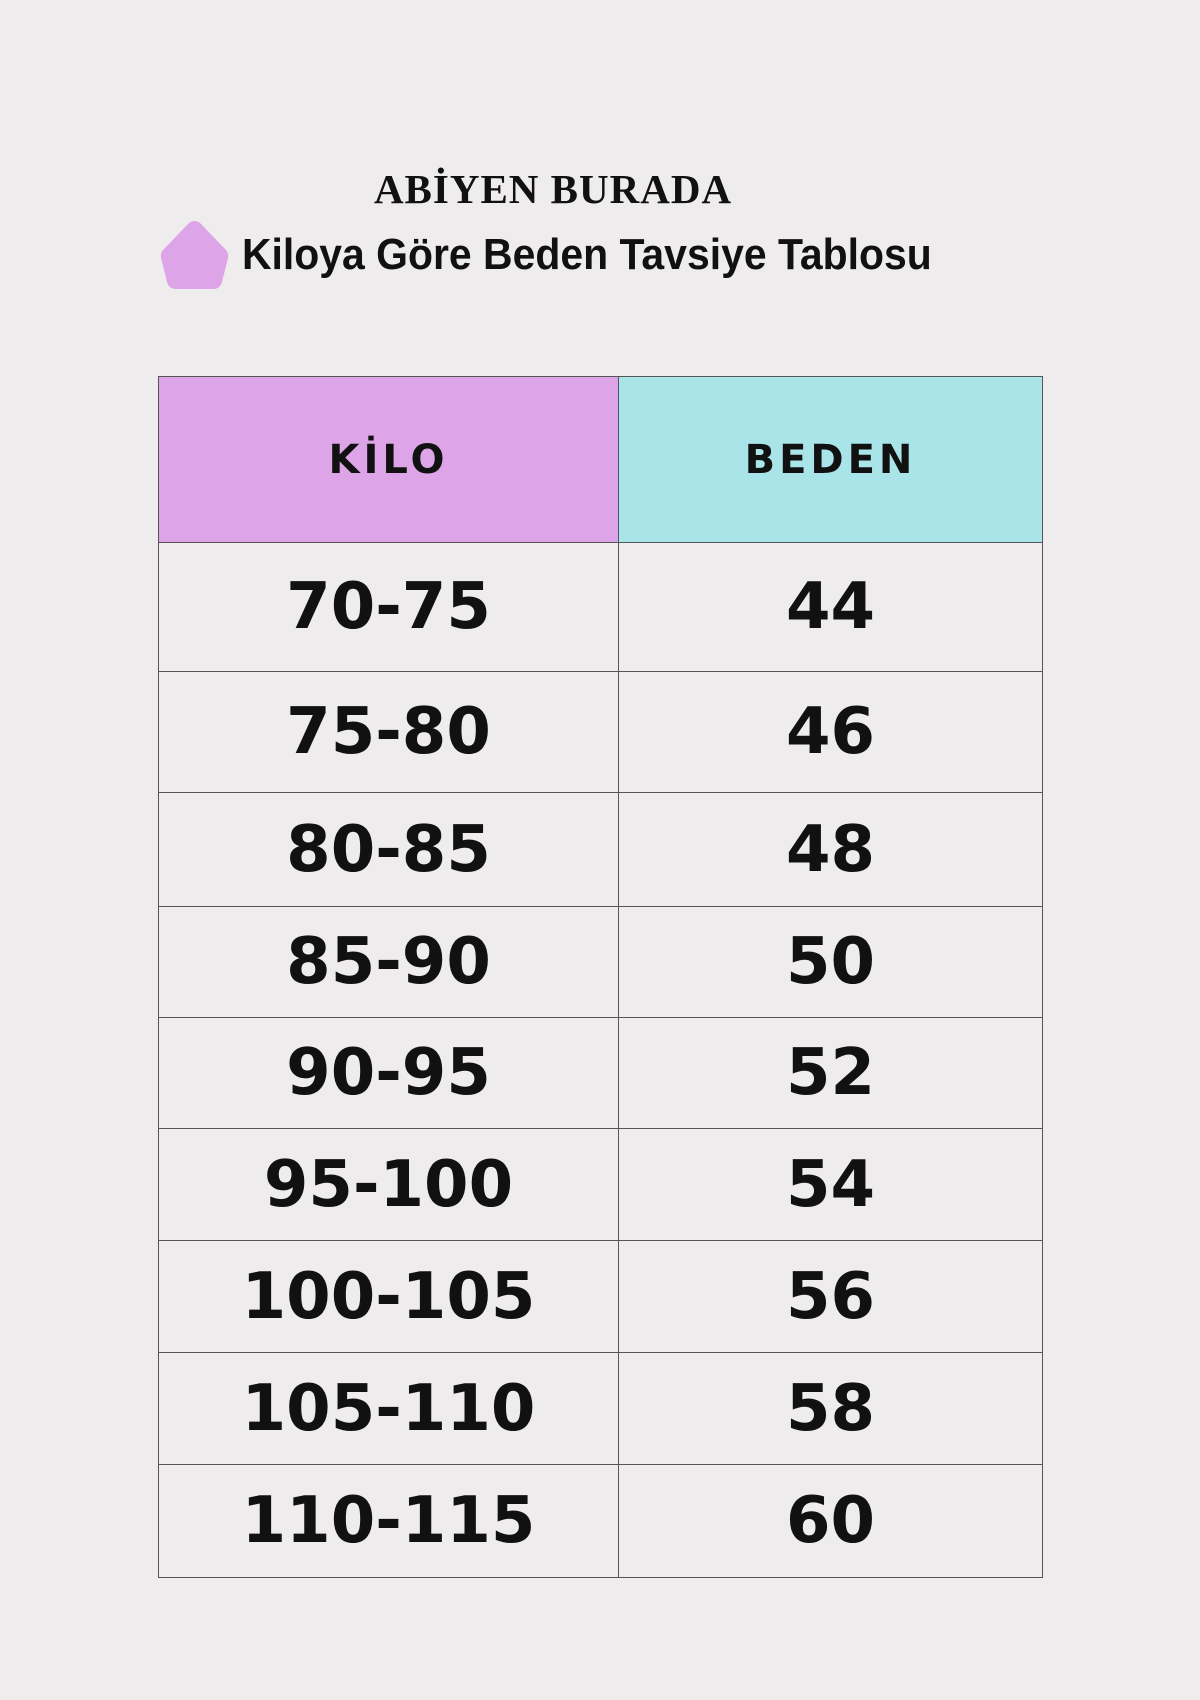  I want to click on table-row: 75-80 46, so click(600, 732).